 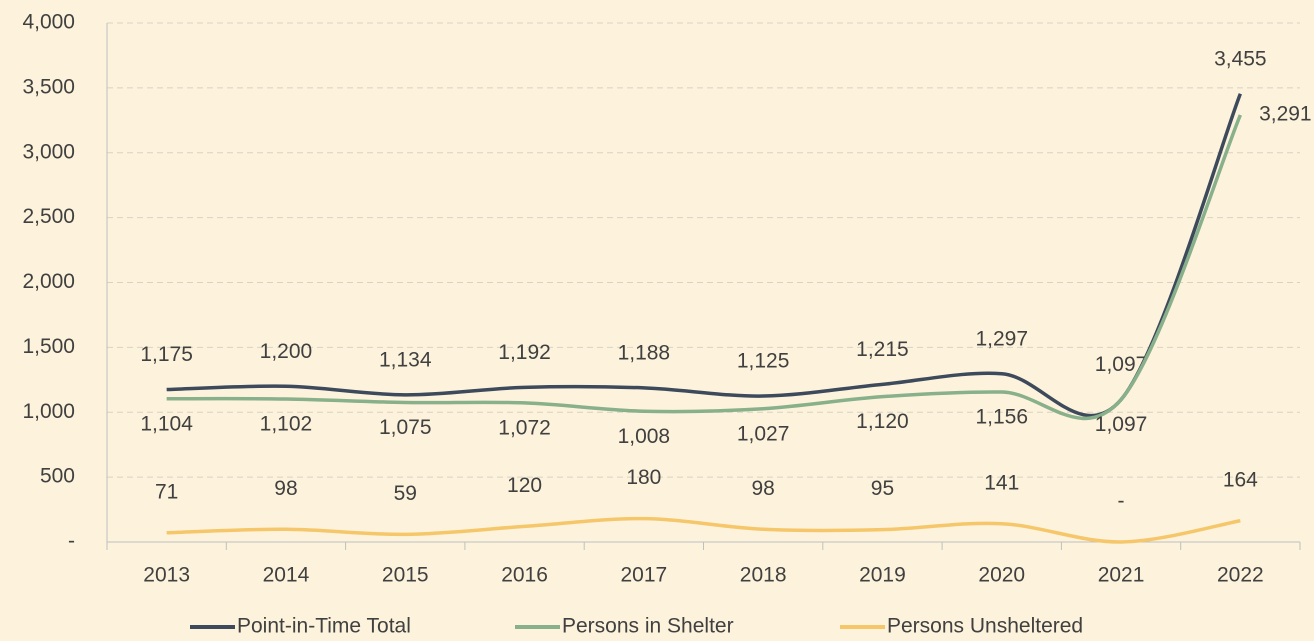 What do you see at coordinates (1001, 482) in the screenshot?
I see `data-label: 141` at bounding box center [1001, 482].